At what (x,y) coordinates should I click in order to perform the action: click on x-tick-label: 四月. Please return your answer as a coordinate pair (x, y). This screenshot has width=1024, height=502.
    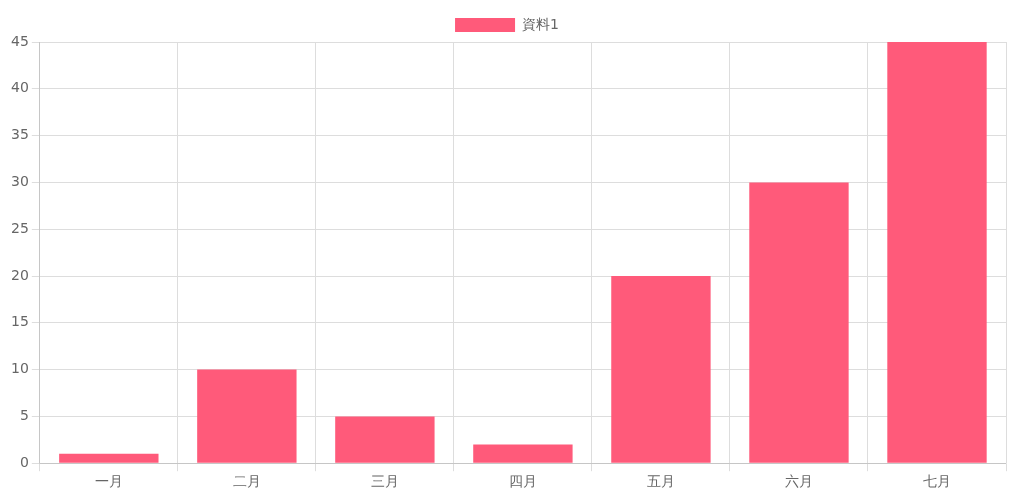
    Looking at the image, I should click on (522, 481).